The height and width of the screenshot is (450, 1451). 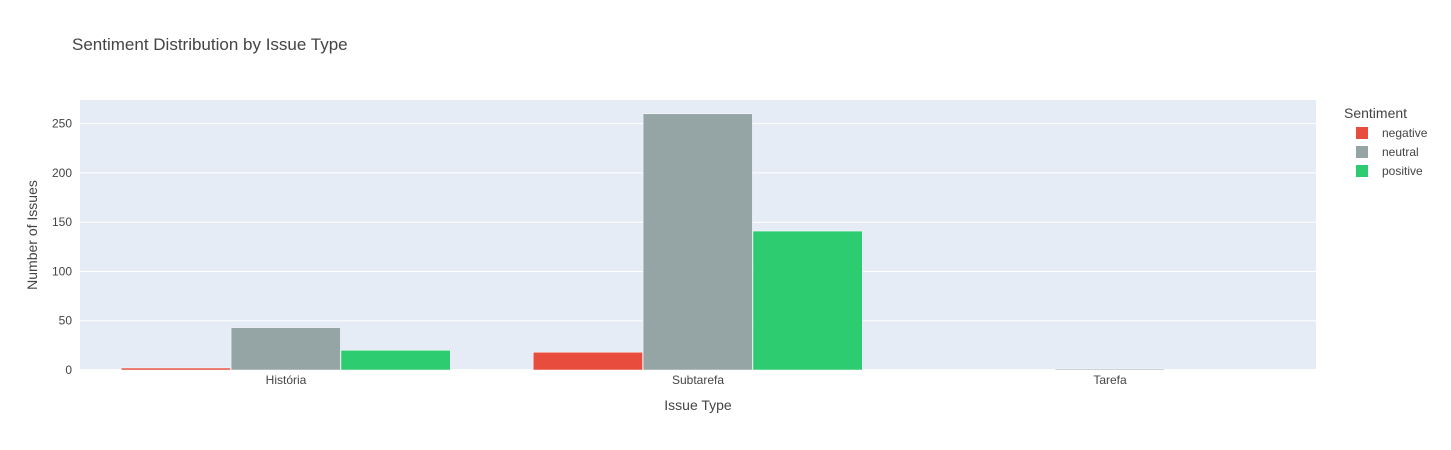 What do you see at coordinates (698, 405) in the screenshot?
I see `x-axis-title: Issue Type` at bounding box center [698, 405].